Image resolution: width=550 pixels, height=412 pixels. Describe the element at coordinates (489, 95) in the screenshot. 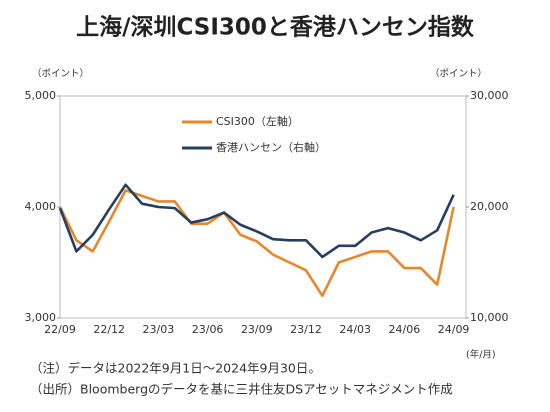

I see `y2-tick-label: 30,000` at that location.